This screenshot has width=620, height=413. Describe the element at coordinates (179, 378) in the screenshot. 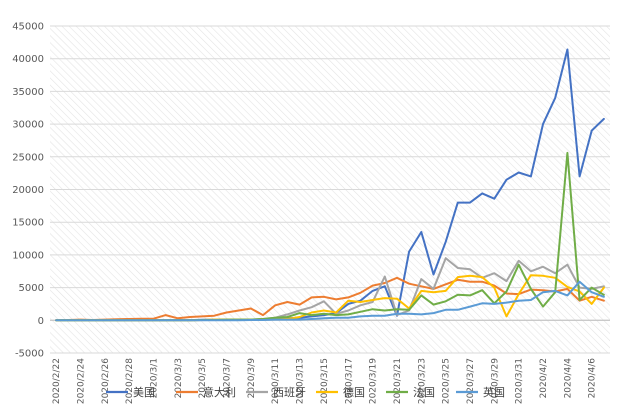

I see `x-tick-label: 2020/3/3` at that location.